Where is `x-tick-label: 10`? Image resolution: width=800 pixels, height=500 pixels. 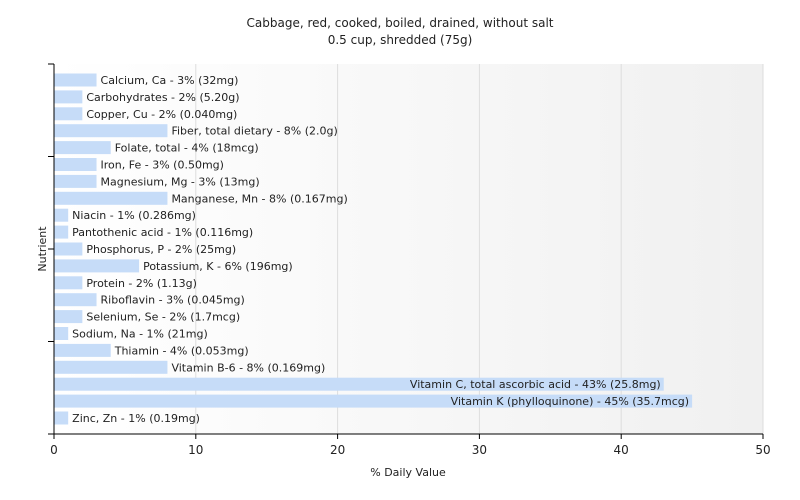 x-tick-label: 10 is located at coordinates (195, 450).